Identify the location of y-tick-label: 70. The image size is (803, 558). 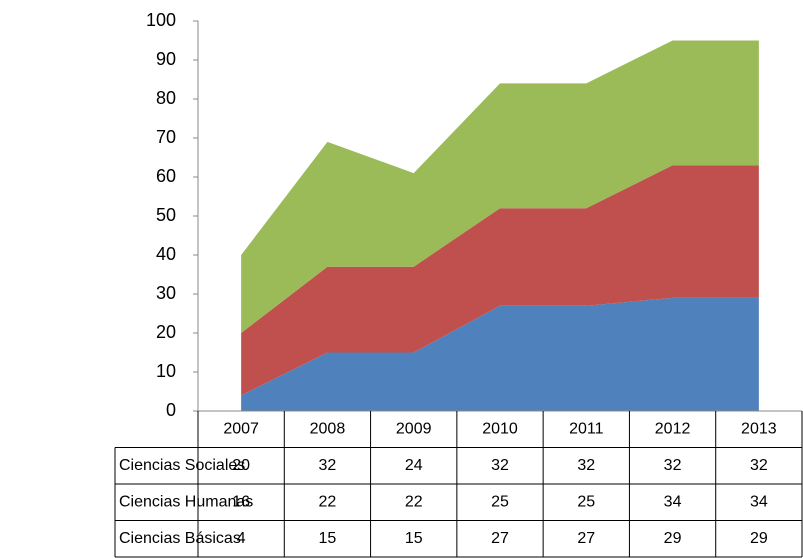
(166, 137).